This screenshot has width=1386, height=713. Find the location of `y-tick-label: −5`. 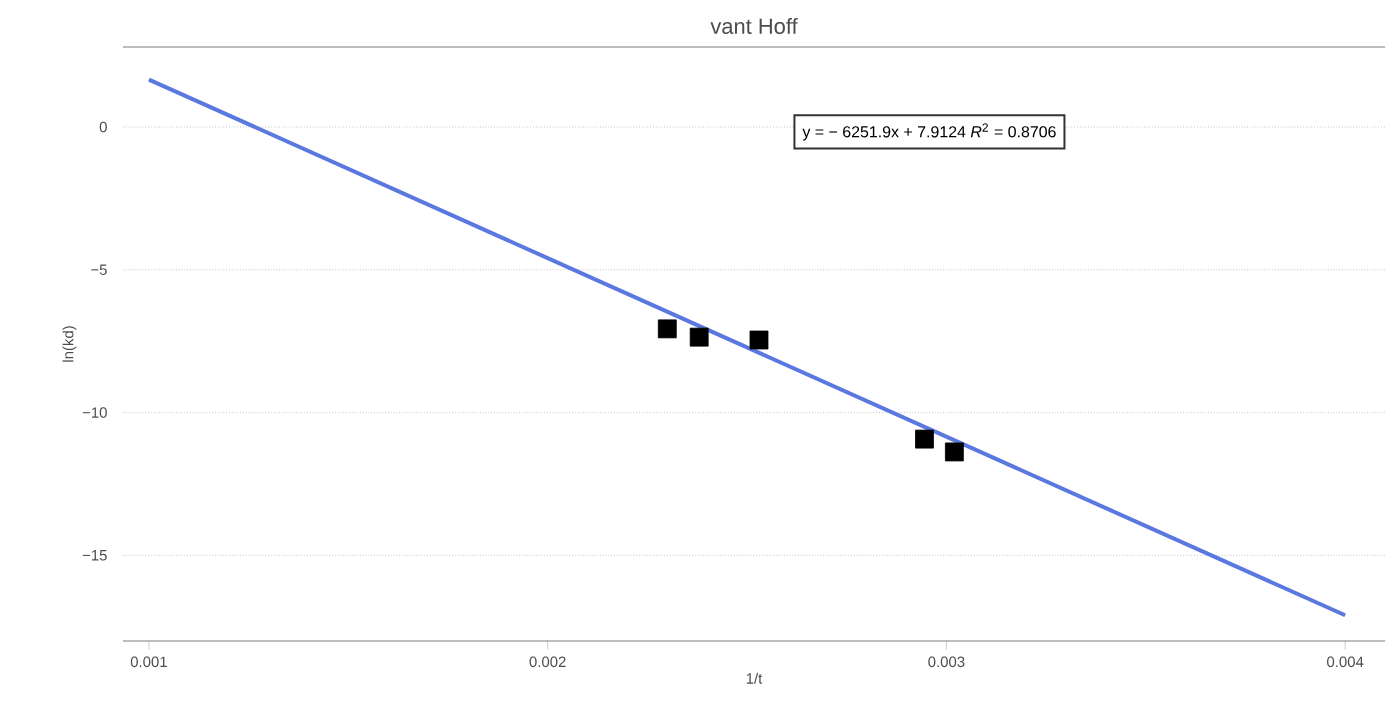

y-tick-label: −5 is located at coordinates (99, 269).